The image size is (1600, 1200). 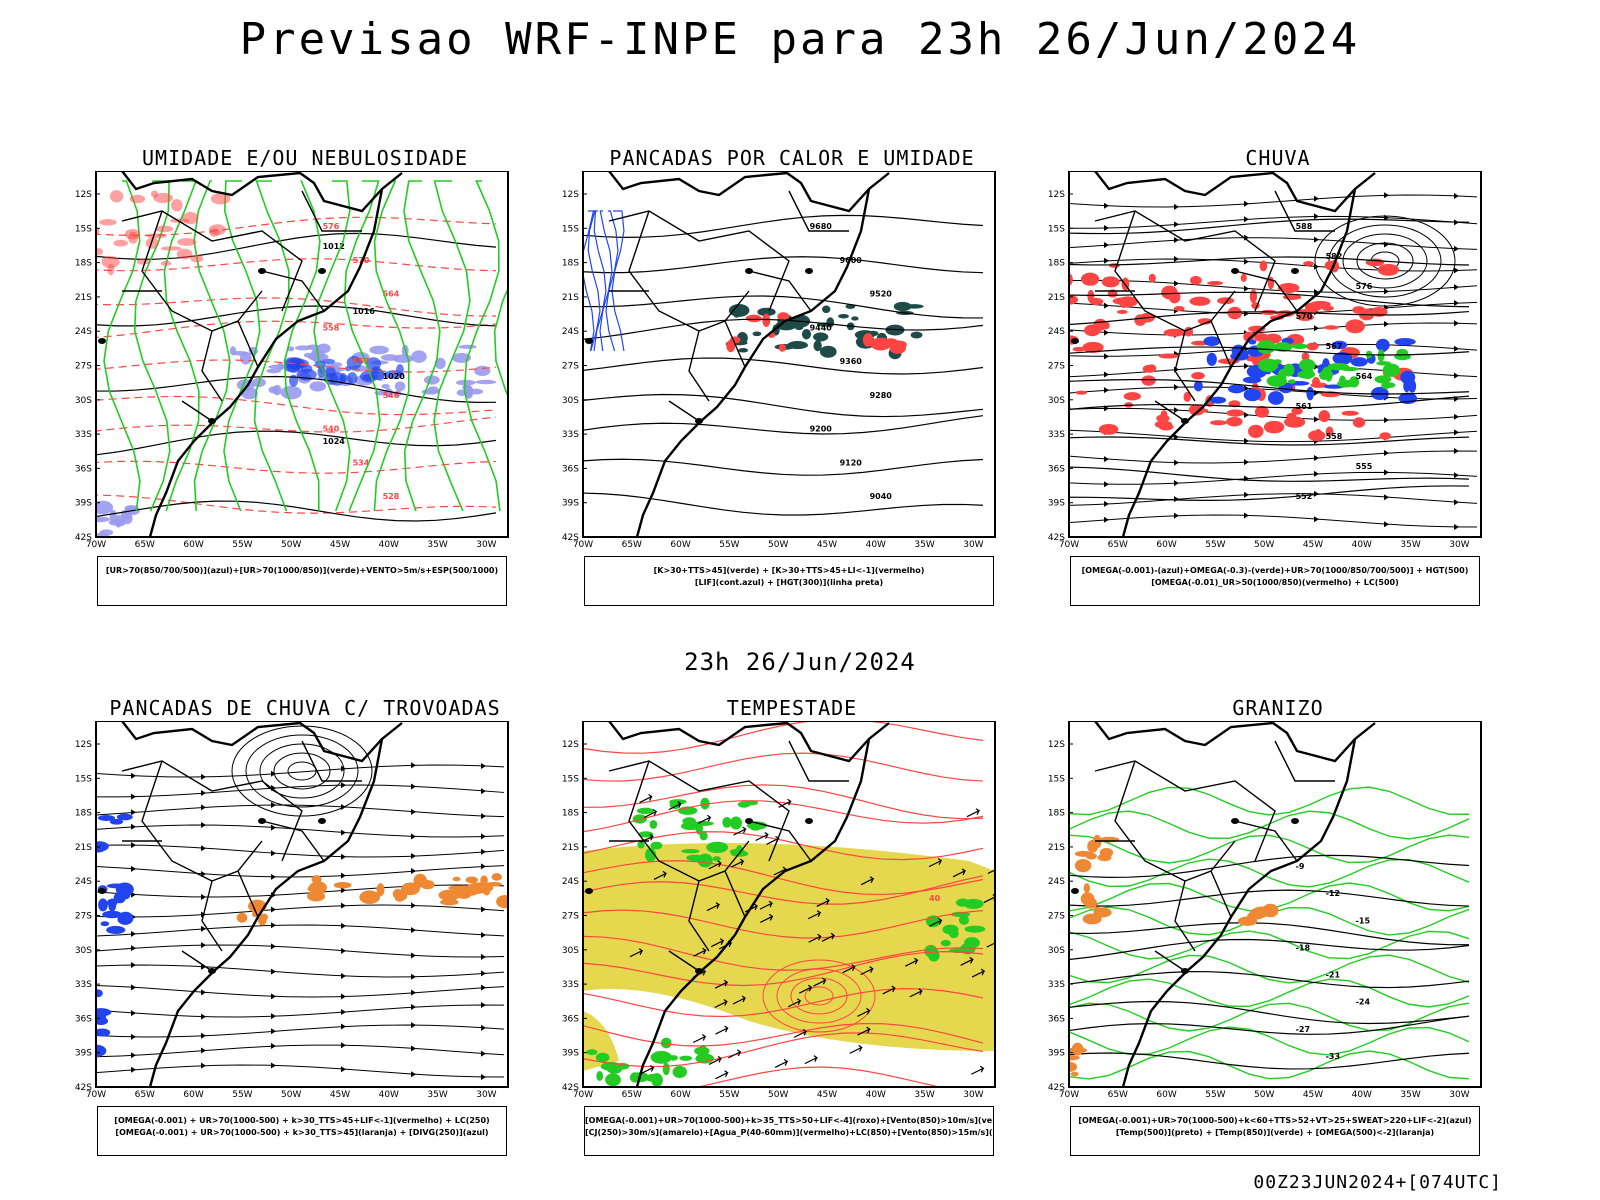 What do you see at coordinates (973, 1095) in the screenshot?
I see `lon-tick-label: 30W` at bounding box center [973, 1095].